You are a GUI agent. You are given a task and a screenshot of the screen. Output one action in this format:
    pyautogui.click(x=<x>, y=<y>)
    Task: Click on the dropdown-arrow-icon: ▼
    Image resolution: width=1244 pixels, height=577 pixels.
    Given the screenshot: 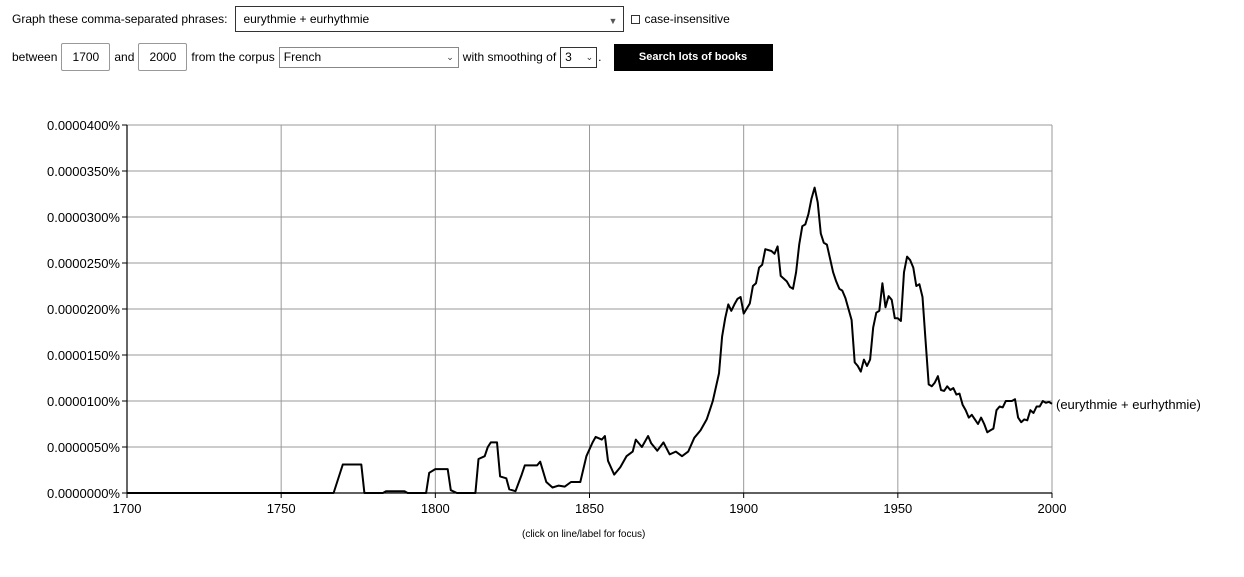 What is the action you would take?
    pyautogui.click(x=613, y=20)
    